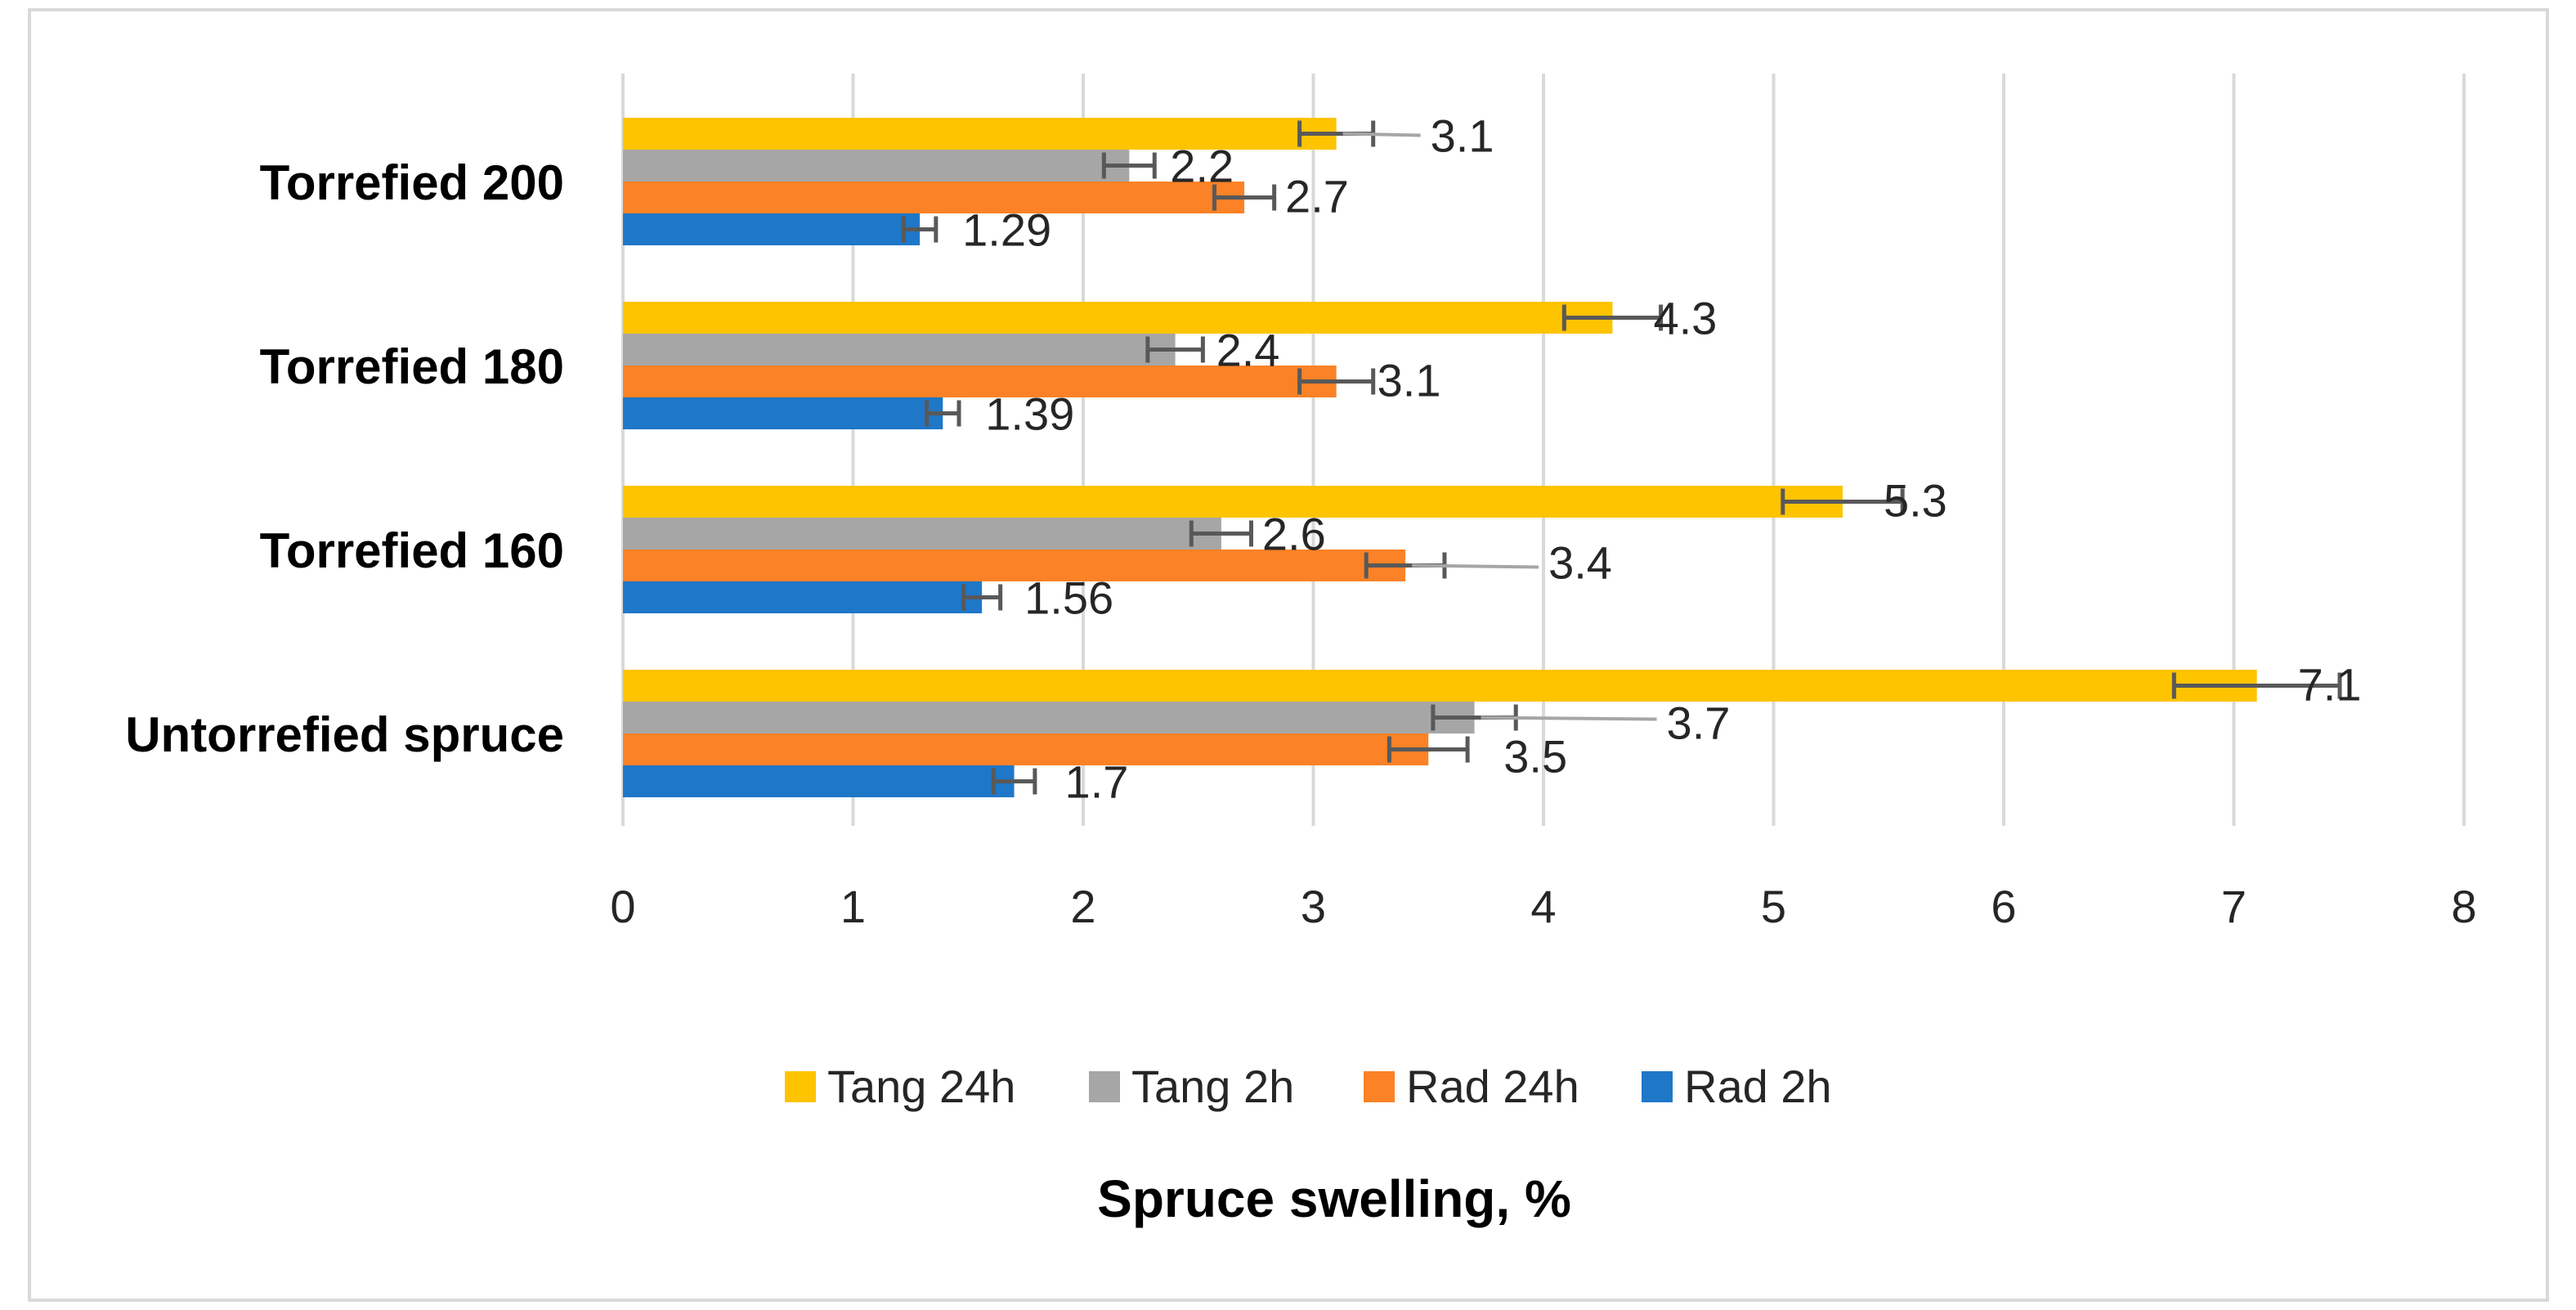 The image size is (2576, 1310). I want to click on x-tick-label: 0, so click(622, 907).